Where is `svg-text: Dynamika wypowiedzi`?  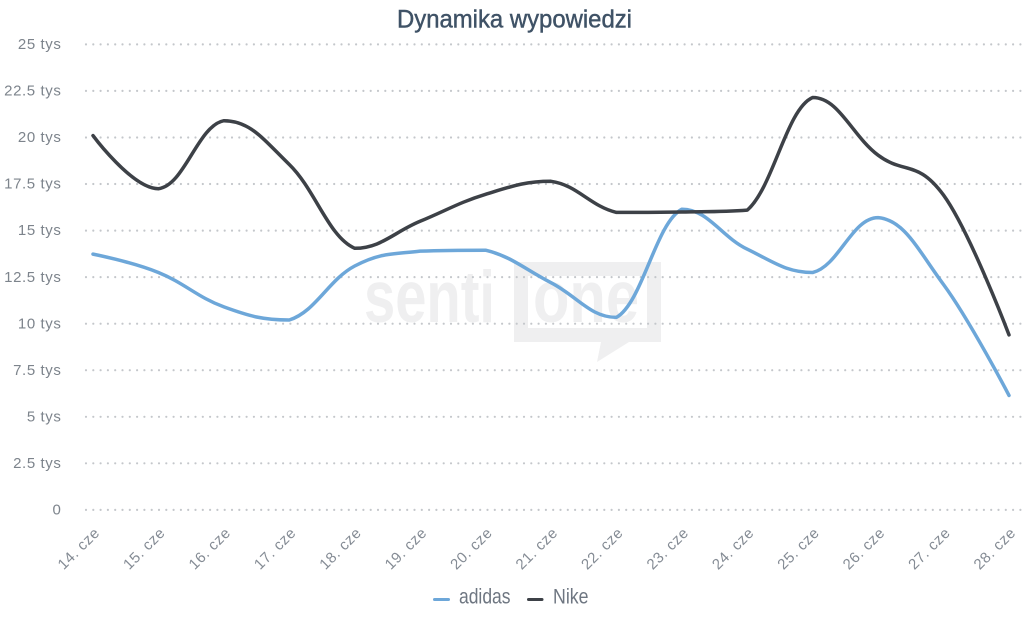
svg-text: Dynamika wypowiedzi is located at coordinates (514, 20).